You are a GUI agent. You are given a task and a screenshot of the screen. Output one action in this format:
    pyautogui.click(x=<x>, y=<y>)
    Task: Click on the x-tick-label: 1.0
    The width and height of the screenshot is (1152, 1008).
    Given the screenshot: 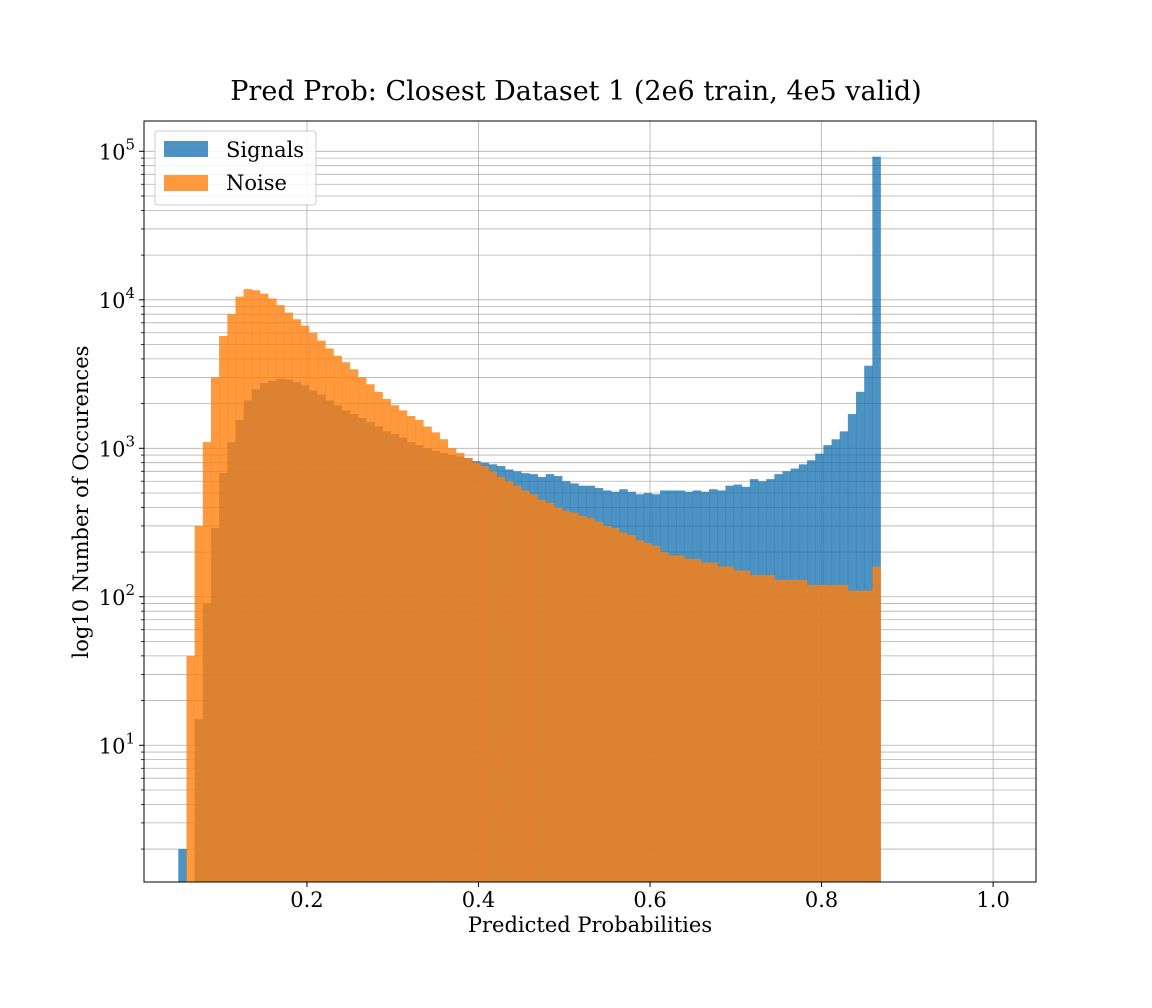 What is the action you would take?
    pyautogui.click(x=992, y=900)
    